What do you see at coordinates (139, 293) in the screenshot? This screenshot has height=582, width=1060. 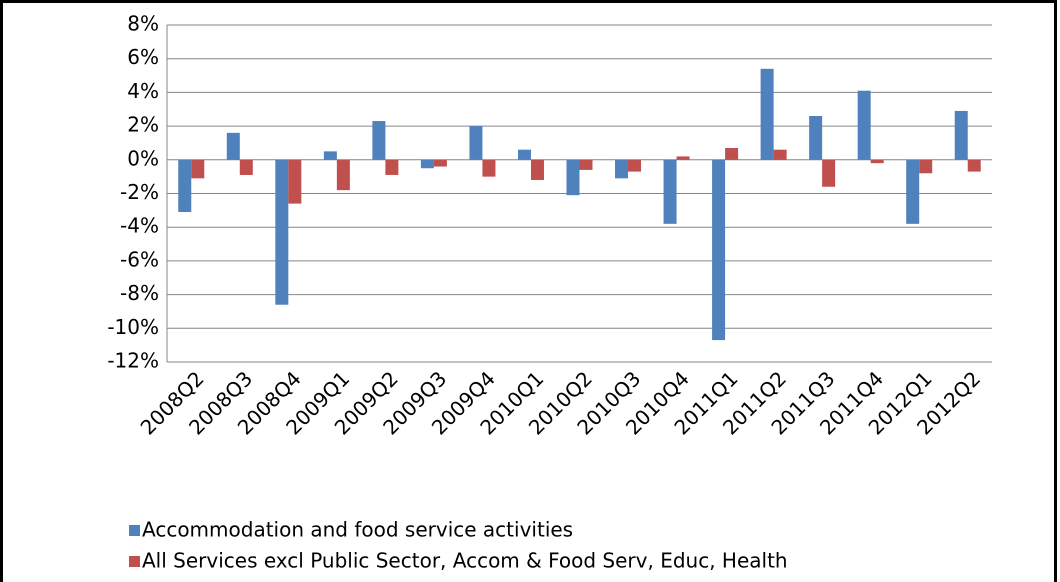 I see `y-tick-label: -8%` at bounding box center [139, 293].